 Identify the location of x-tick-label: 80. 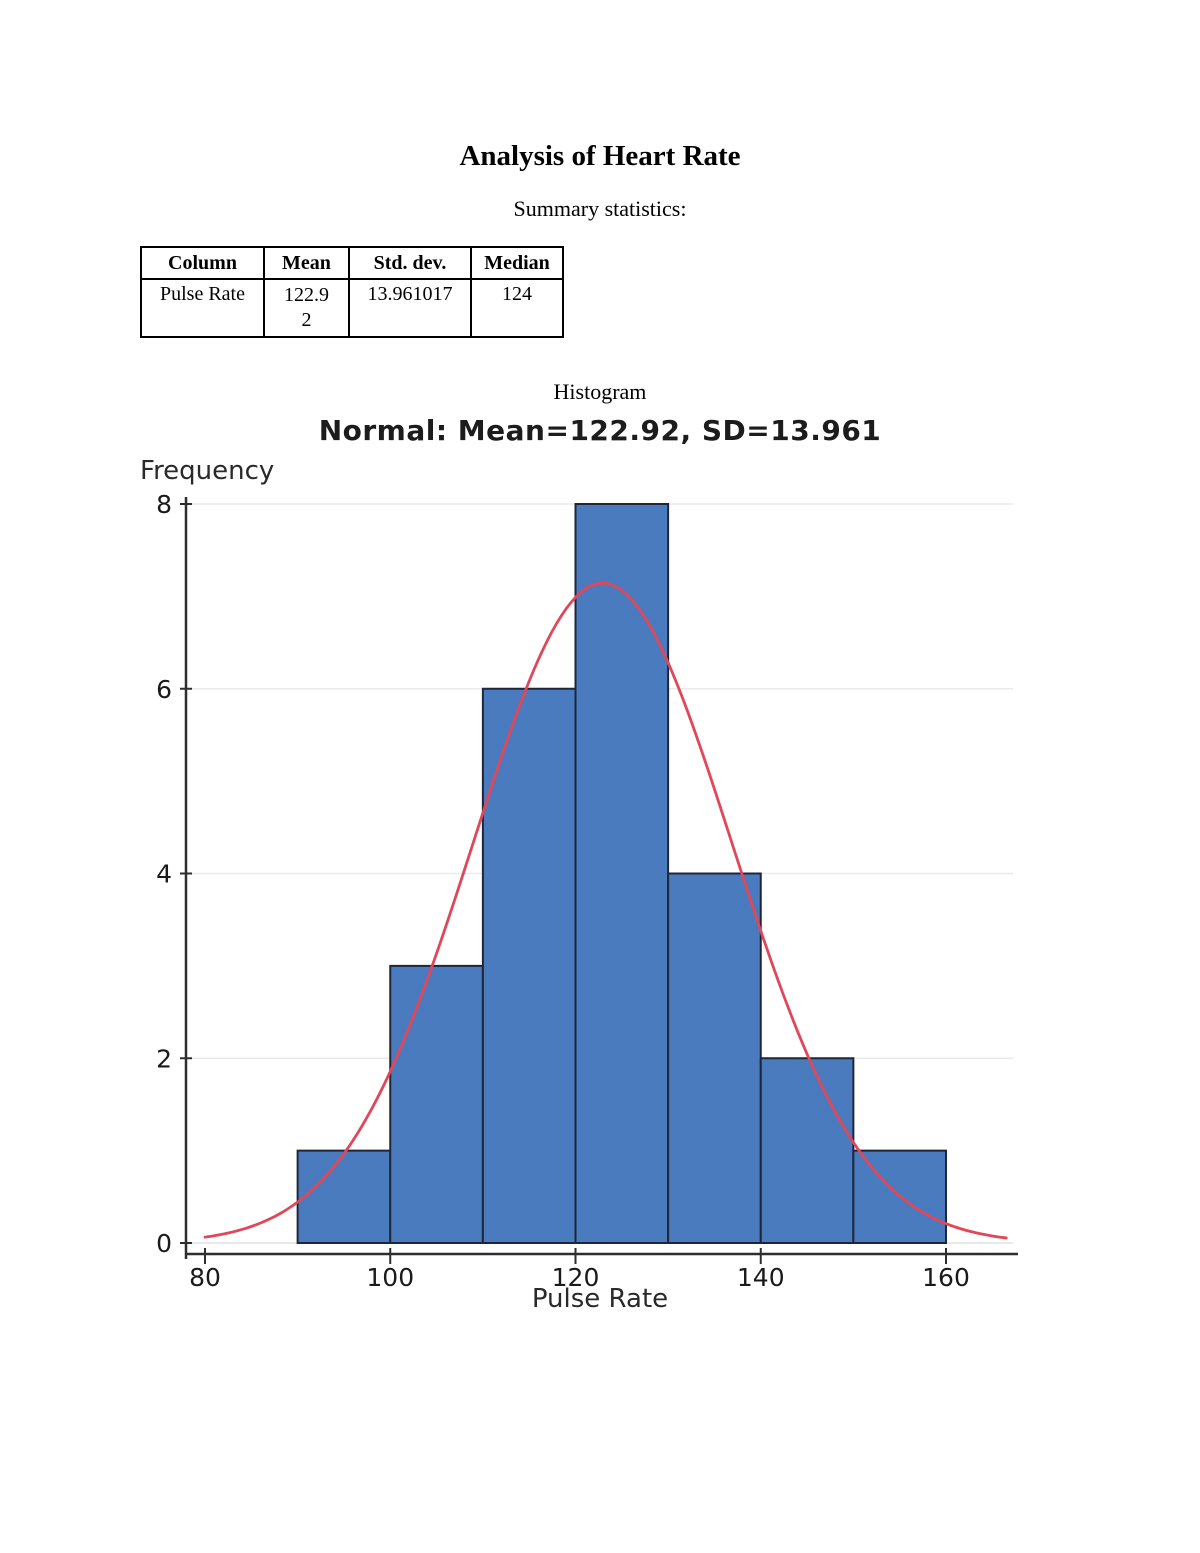
(205, 1277).